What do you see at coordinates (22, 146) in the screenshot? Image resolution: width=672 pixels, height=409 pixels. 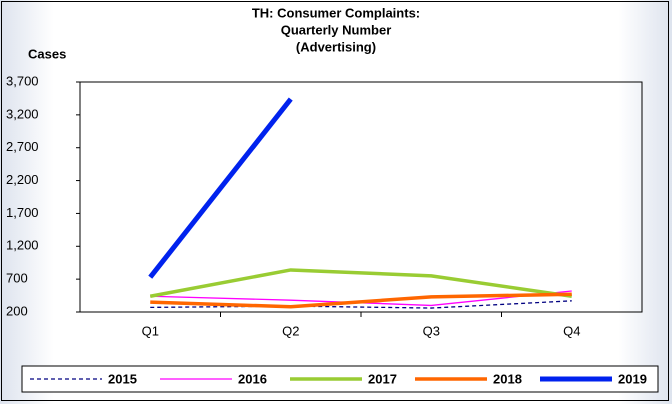 I see `y-tick-label: 2,700` at bounding box center [22, 146].